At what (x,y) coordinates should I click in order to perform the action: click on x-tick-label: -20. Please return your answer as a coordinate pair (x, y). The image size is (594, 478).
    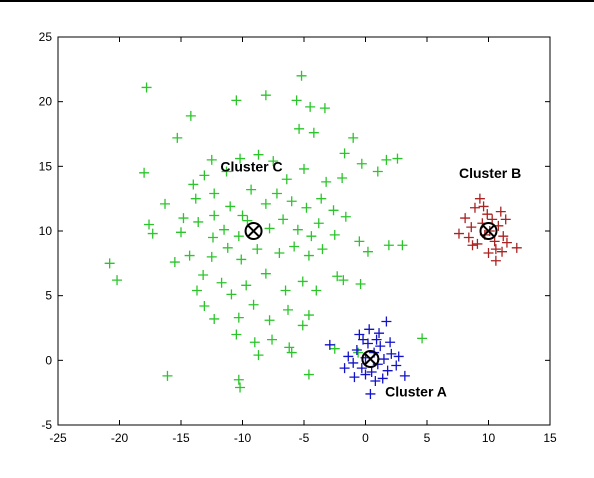
    Looking at the image, I should click on (120, 438).